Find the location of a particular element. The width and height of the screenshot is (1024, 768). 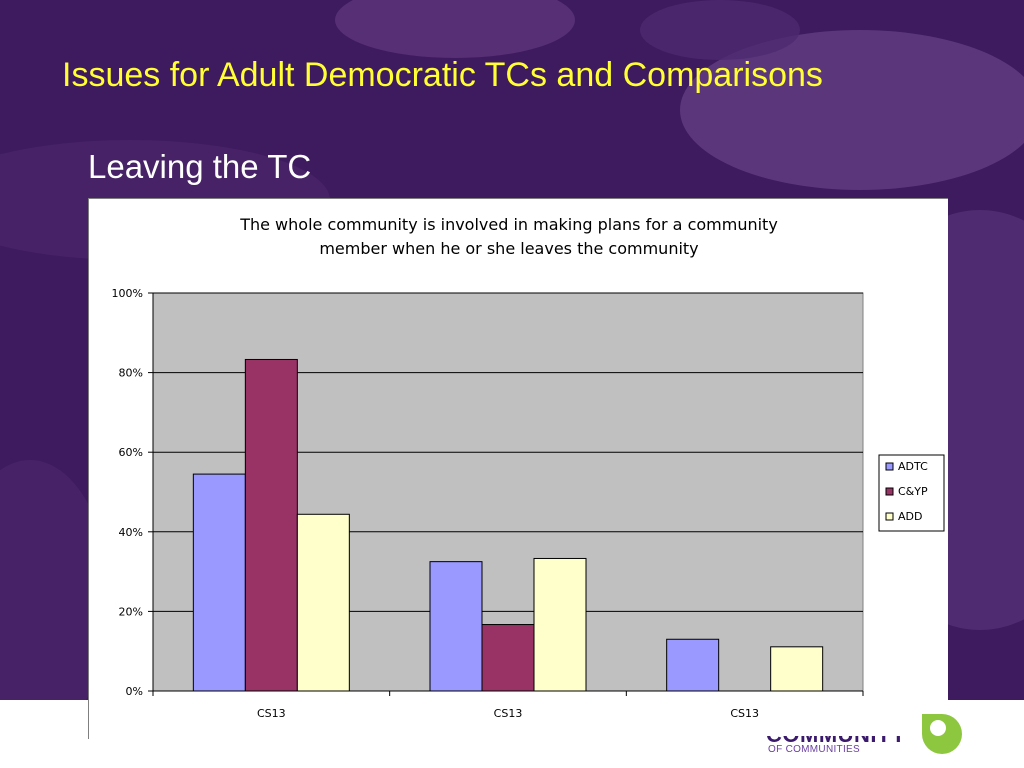

legend: ADTC C&YP ADD is located at coordinates (911, 493).